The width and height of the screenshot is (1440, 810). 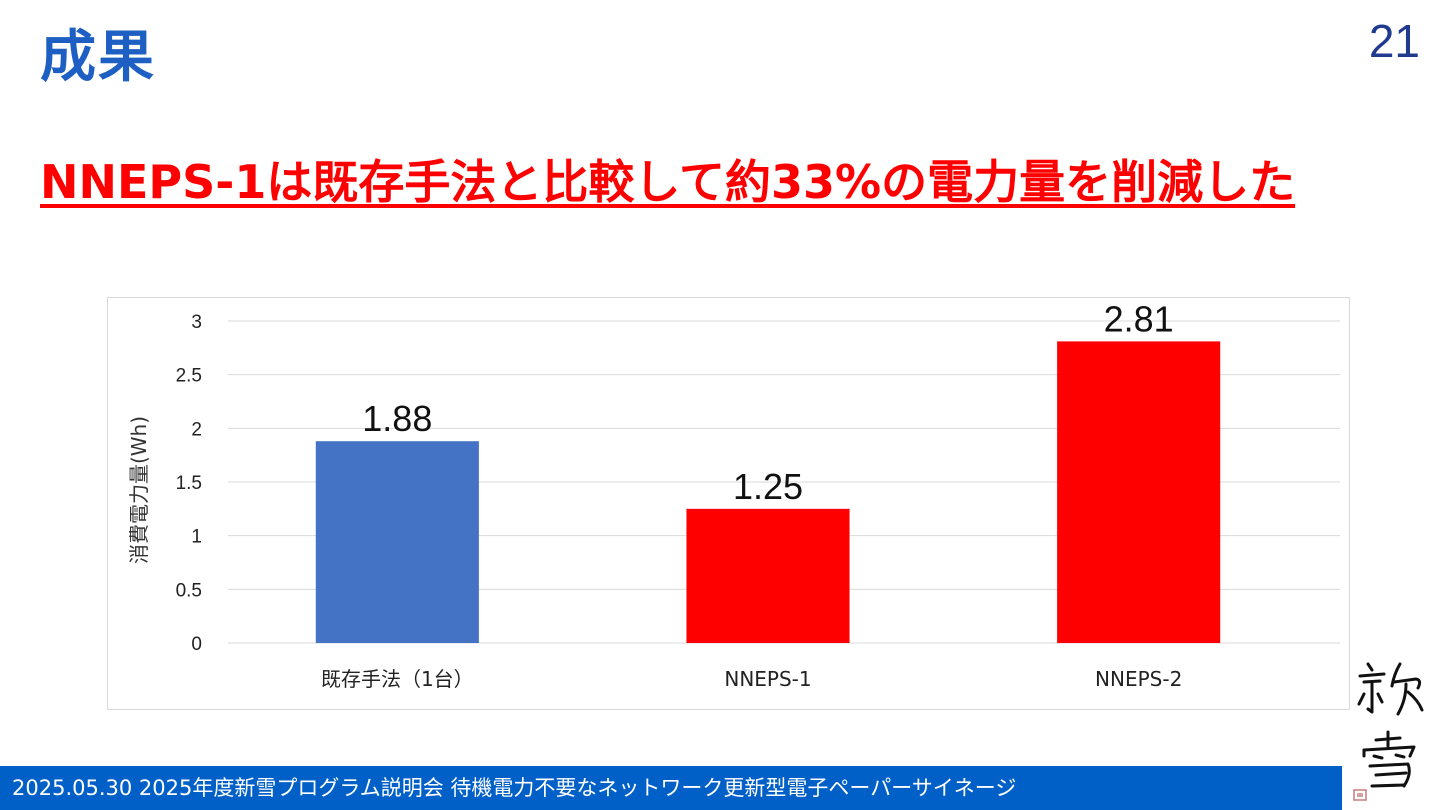 What do you see at coordinates (397, 679) in the screenshot?
I see `category-label: 既存手法（1台）` at bounding box center [397, 679].